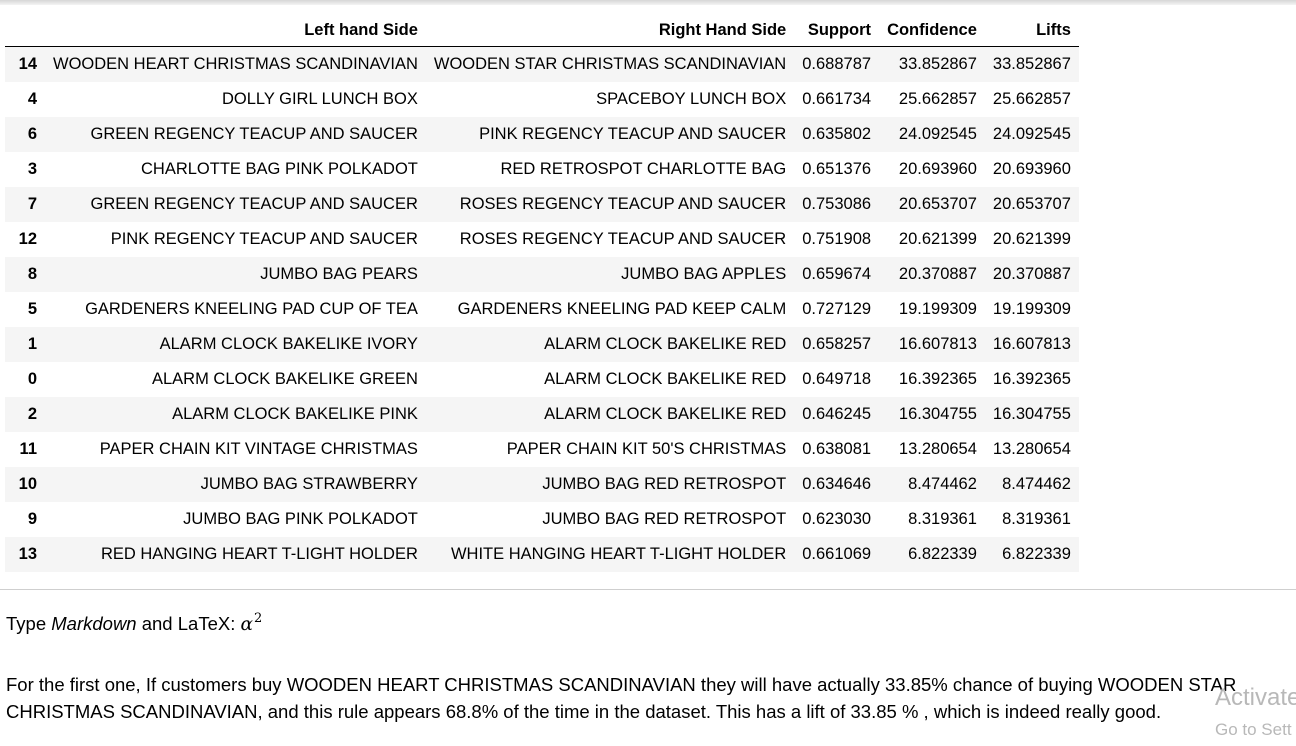 This screenshot has width=1296, height=746. I want to click on cell-left-hand-side: ALARM CLOCK BAKELIKE IVORY, so click(288, 344).